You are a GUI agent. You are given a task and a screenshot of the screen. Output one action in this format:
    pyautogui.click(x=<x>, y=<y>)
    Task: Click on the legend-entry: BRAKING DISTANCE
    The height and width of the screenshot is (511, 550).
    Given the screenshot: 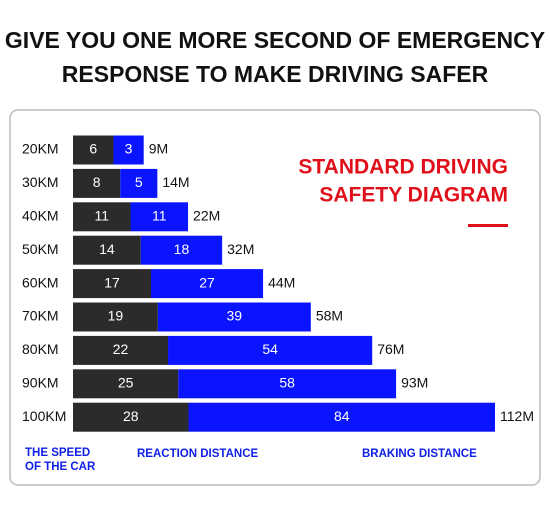 What is the action you would take?
    pyautogui.click(x=419, y=454)
    